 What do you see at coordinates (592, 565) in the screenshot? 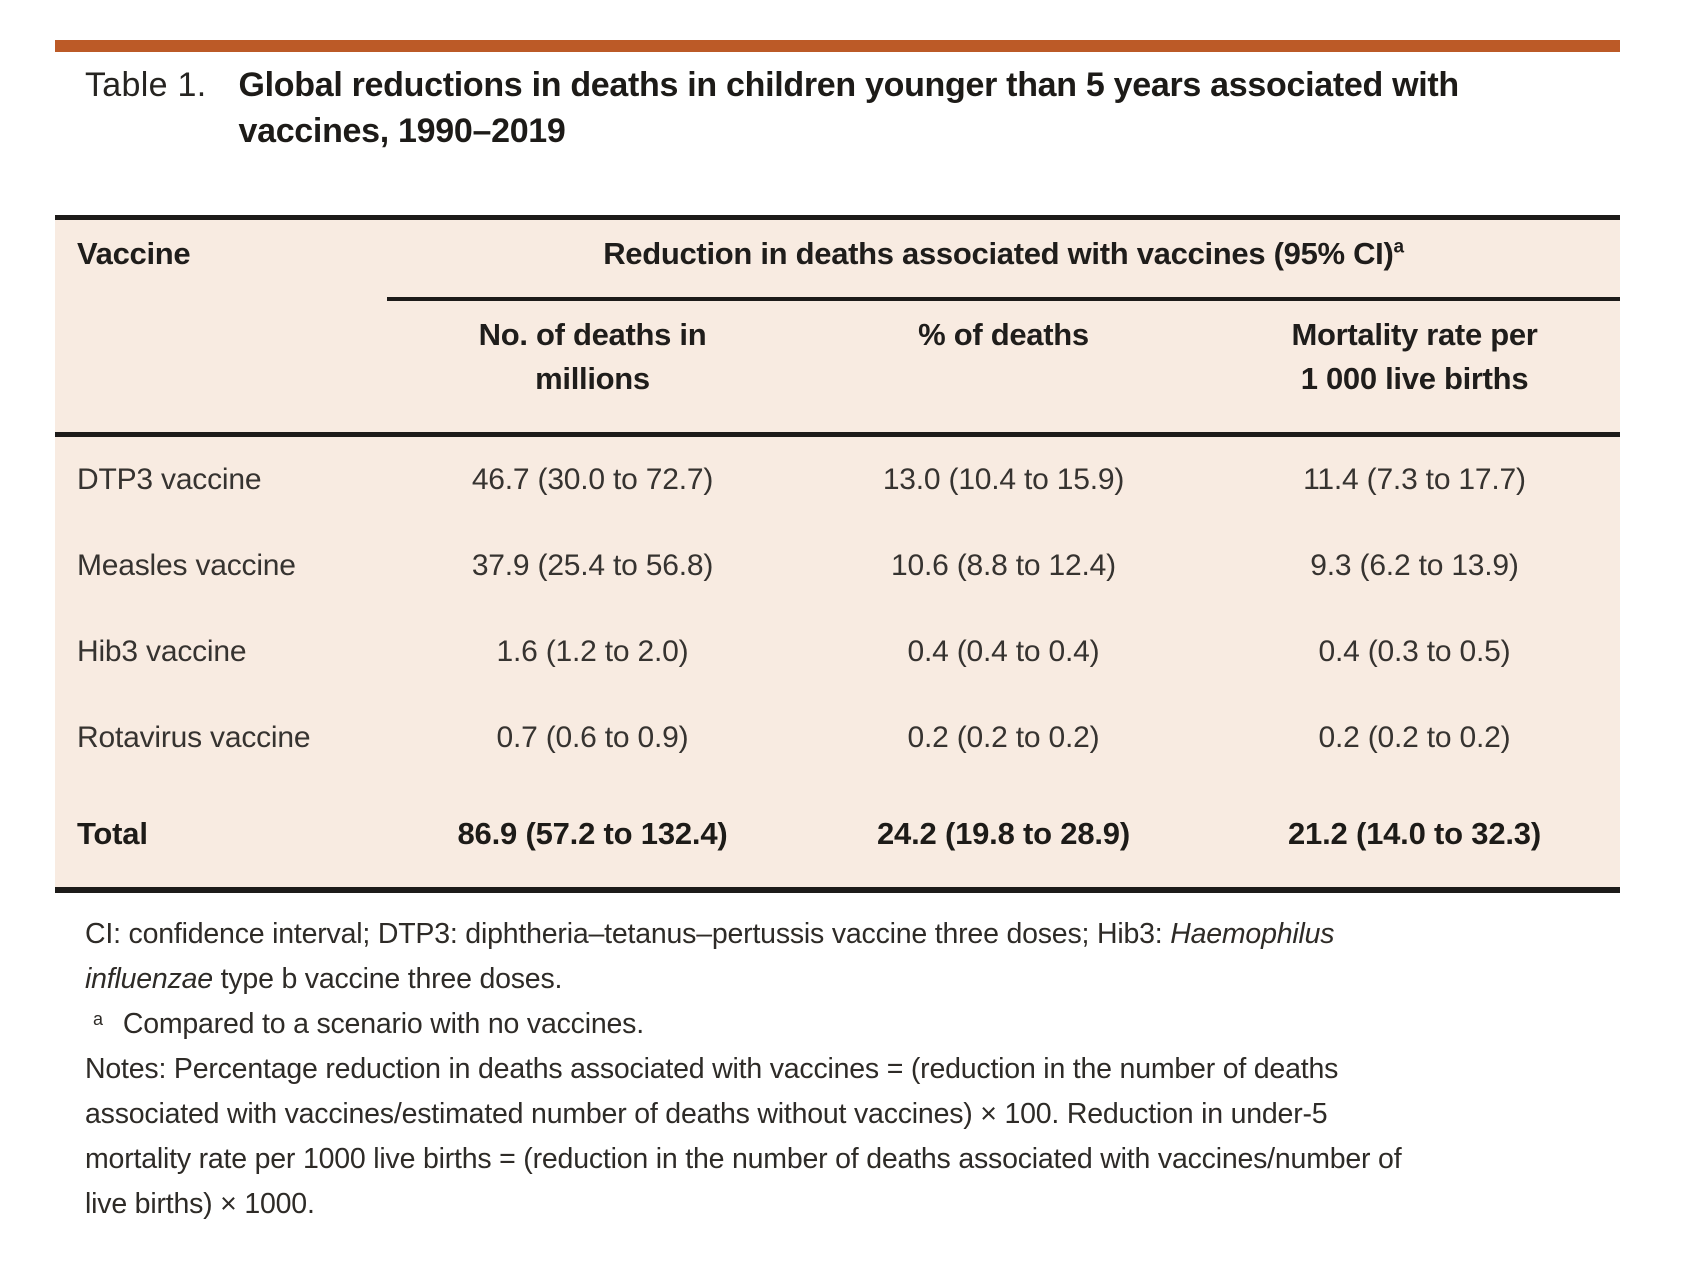
I see `row-deaths-millions: 37.9 (25.4 to 56.8)` at bounding box center [592, 565].